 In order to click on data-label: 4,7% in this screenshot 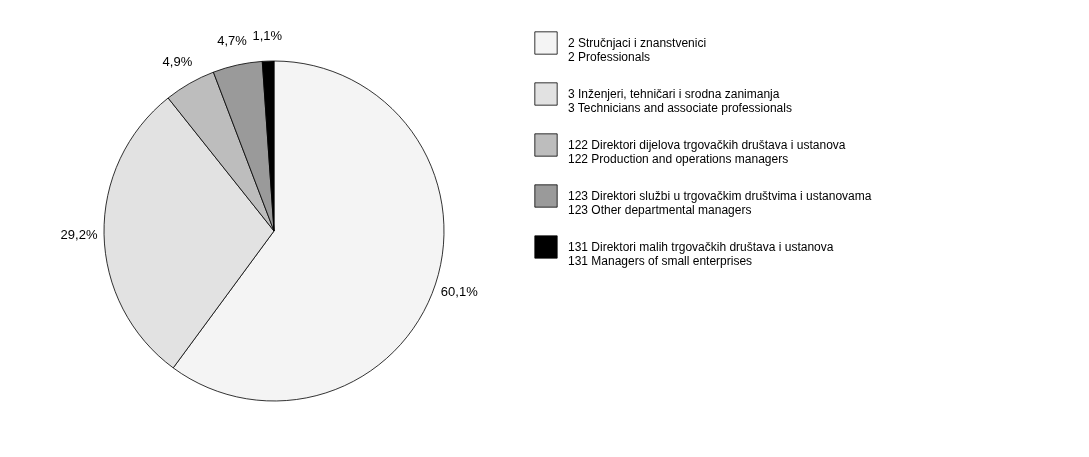, I will do `click(232, 40)`.